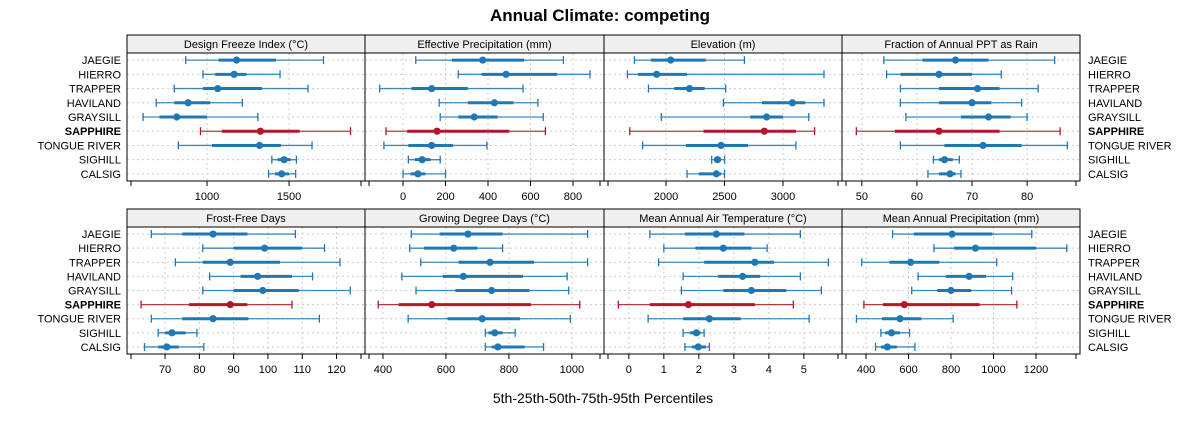 The image size is (1200, 425). What do you see at coordinates (101, 61) in the screenshot?
I see `site-label-left: JAEGIE` at bounding box center [101, 61].